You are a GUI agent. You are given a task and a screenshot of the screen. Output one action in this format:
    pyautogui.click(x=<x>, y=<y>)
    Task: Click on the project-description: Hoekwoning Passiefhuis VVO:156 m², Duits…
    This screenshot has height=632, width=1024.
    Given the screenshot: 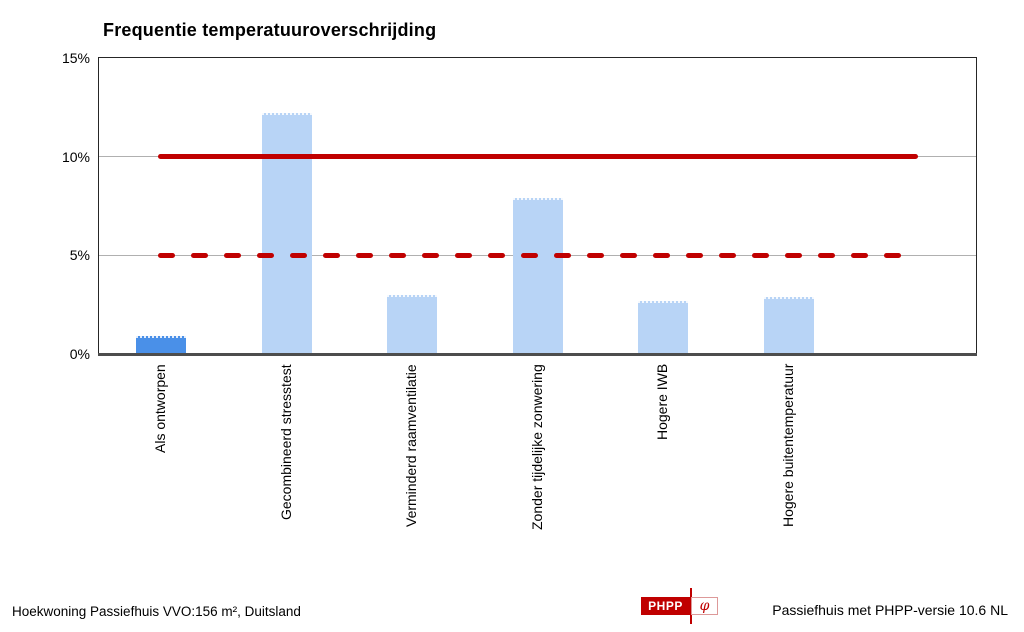 What is the action you would take?
    pyautogui.click(x=156, y=611)
    